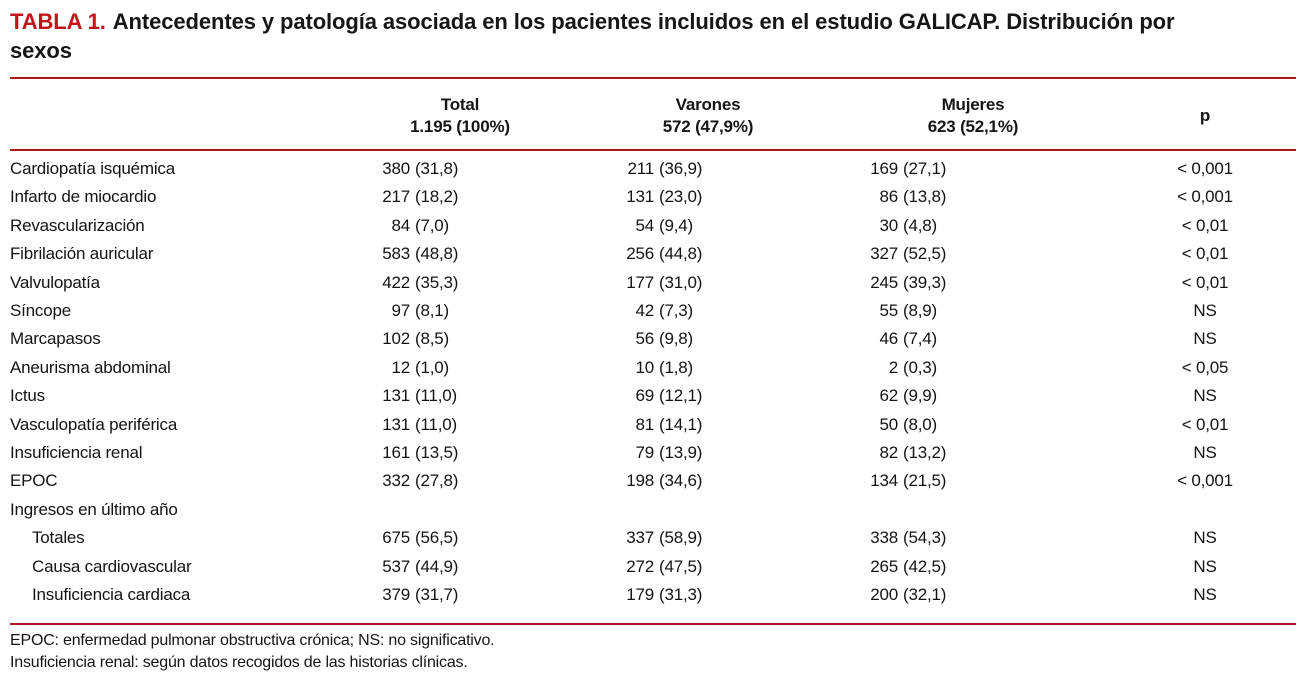 The width and height of the screenshot is (1311, 680). What do you see at coordinates (676, 367) in the screenshot?
I see `cell-percentage: (1,8)` at bounding box center [676, 367].